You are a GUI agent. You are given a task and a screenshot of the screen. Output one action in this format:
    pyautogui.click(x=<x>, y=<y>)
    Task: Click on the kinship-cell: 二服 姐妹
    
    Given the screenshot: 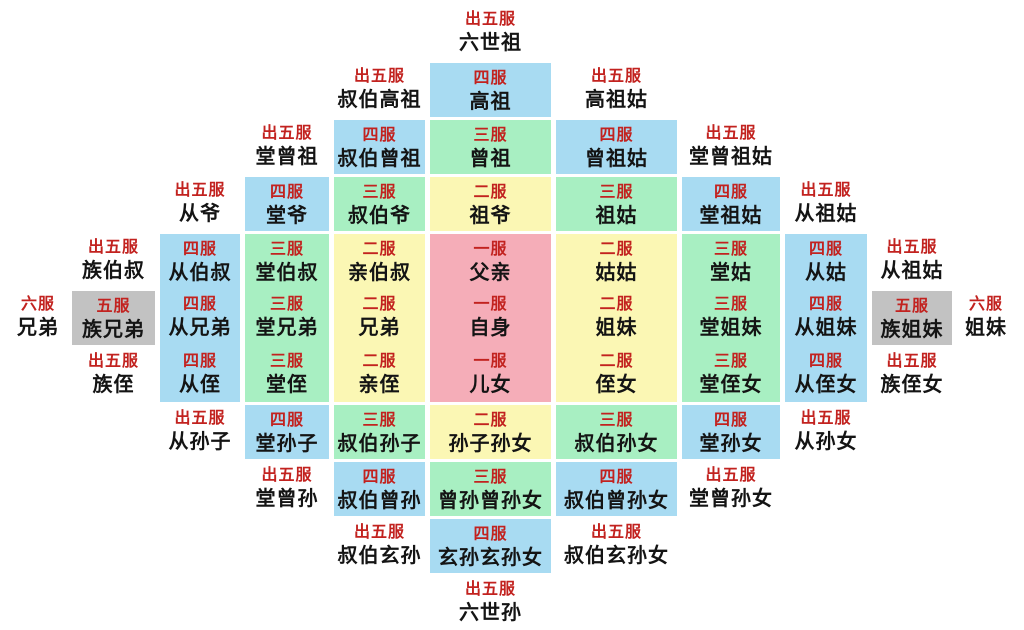 What is the action you would take?
    pyautogui.click(x=616, y=316)
    